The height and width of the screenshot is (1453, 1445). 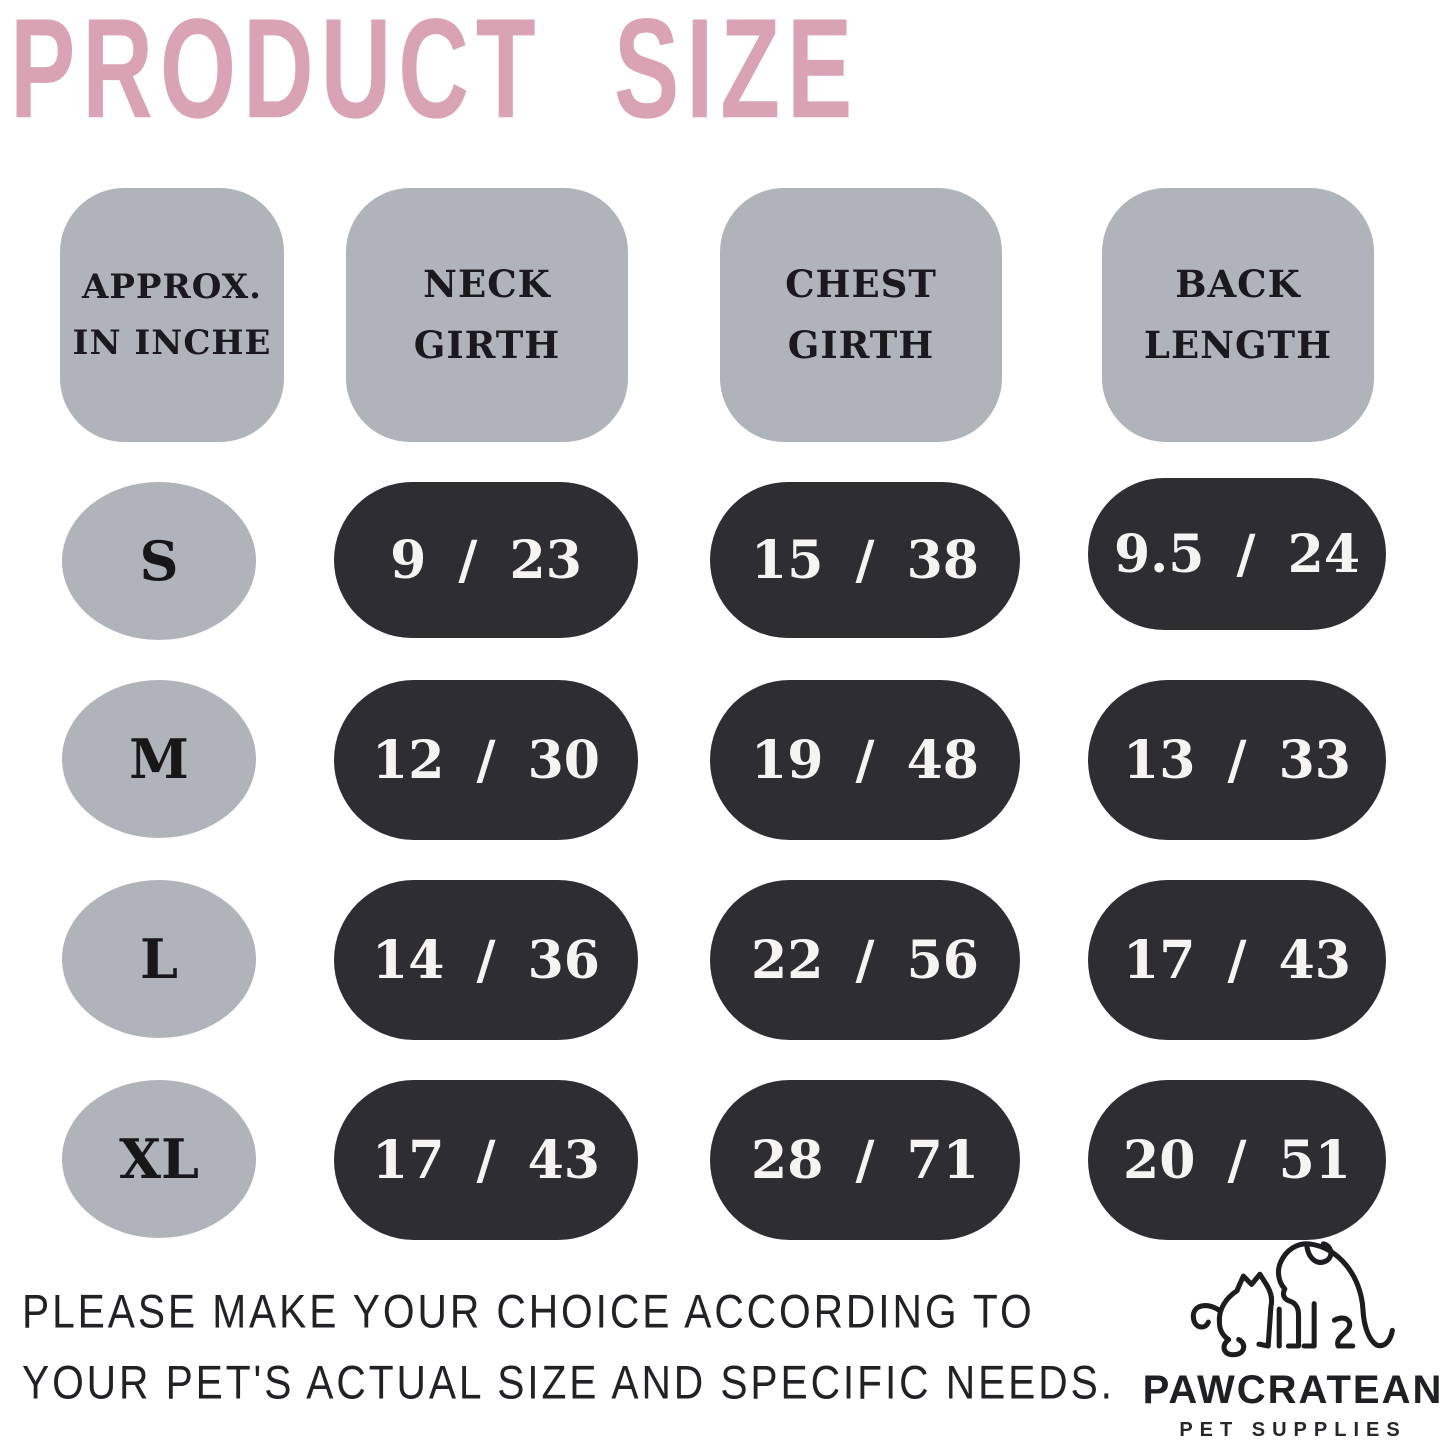 What do you see at coordinates (865, 1160) in the screenshot?
I see `cell-chest-xl: 28 / 71` at bounding box center [865, 1160].